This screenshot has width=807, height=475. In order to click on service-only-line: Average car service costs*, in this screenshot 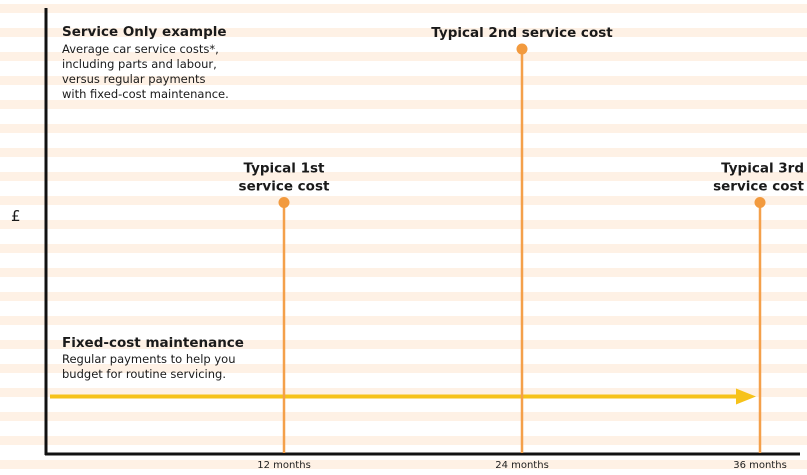, I will do `click(140, 49)`.